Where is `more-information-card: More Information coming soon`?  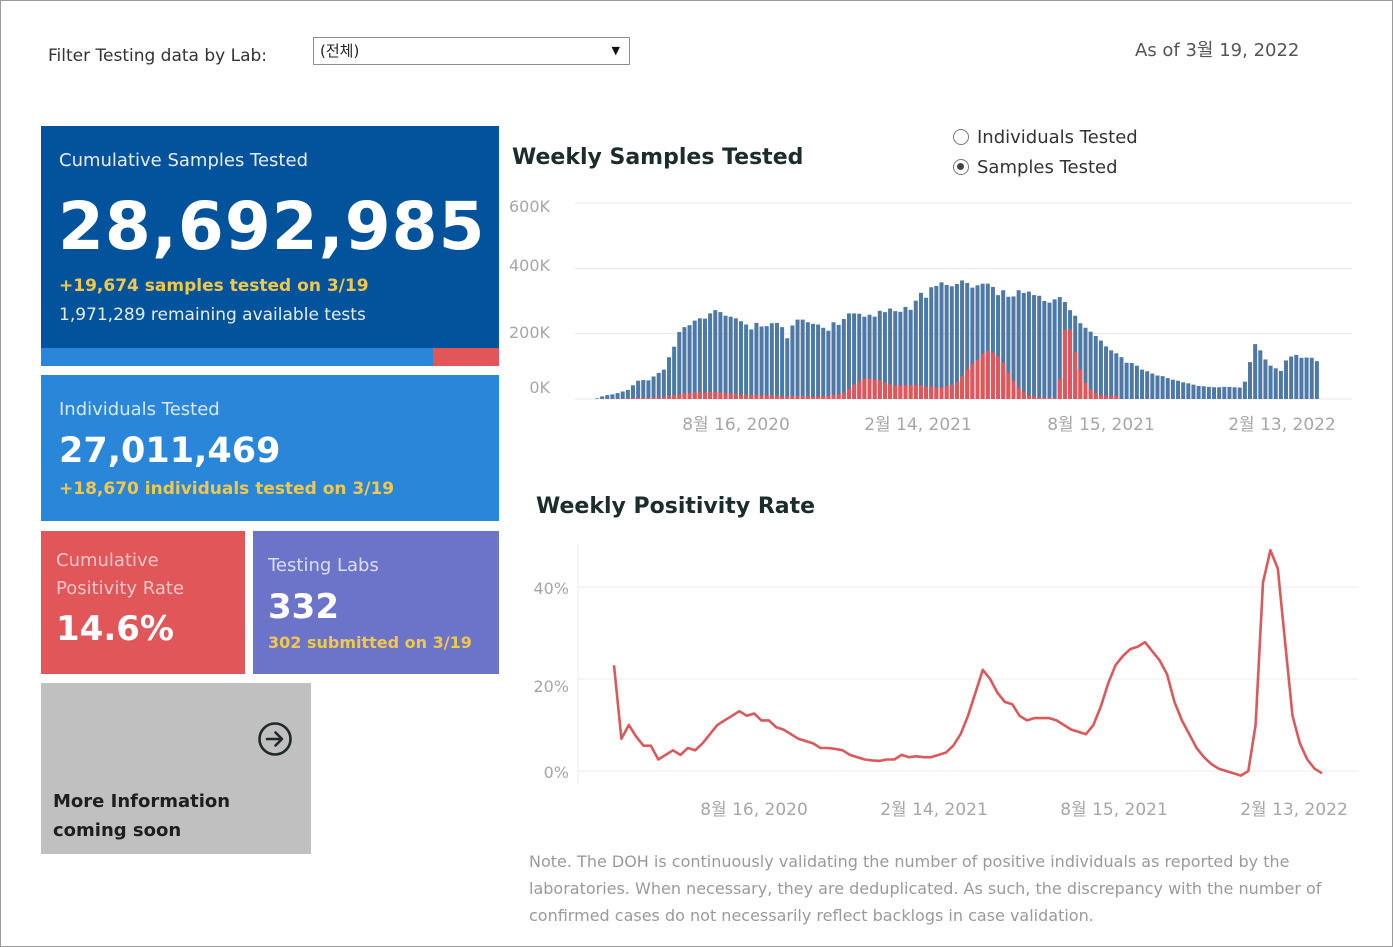
more-information-card: More Information coming soon is located at coordinates (176, 768).